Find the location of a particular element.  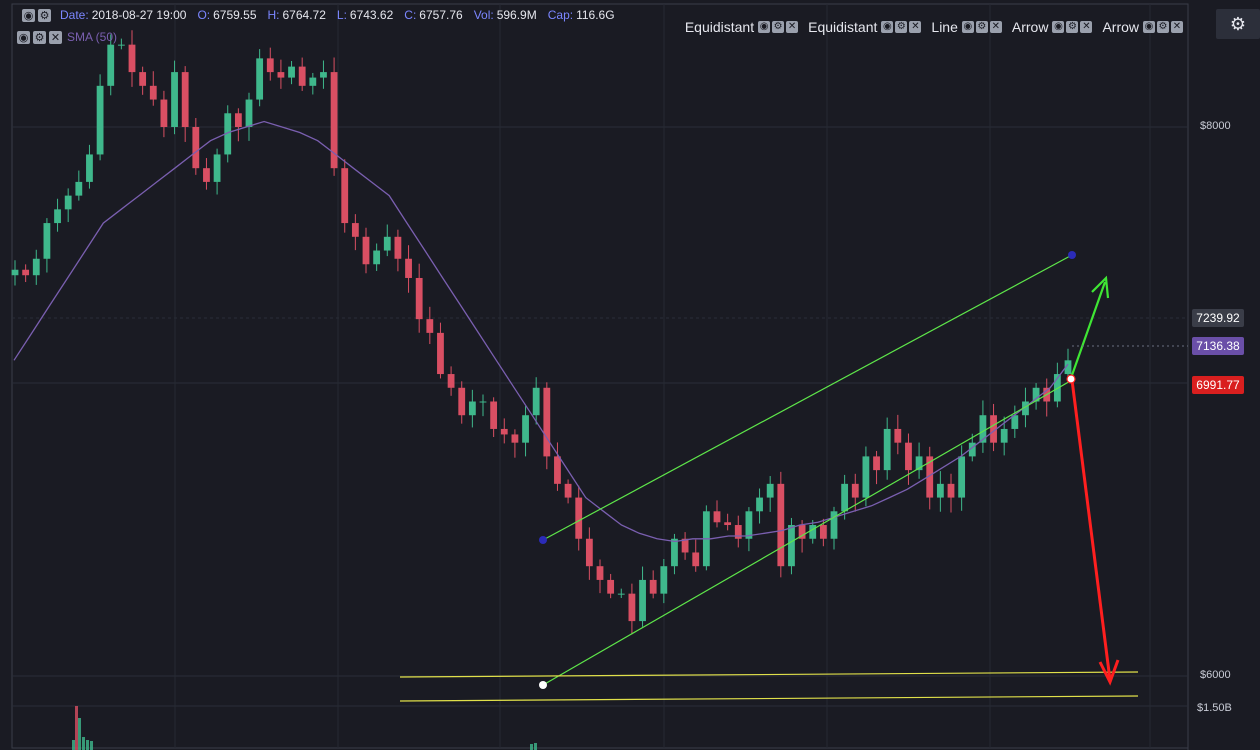

cap-value: 116.6G is located at coordinates (595, 15).